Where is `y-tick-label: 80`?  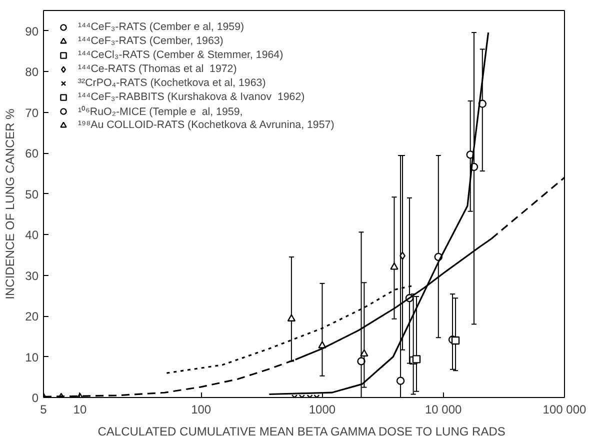
y-tick-label: 80 is located at coordinates (32, 72).